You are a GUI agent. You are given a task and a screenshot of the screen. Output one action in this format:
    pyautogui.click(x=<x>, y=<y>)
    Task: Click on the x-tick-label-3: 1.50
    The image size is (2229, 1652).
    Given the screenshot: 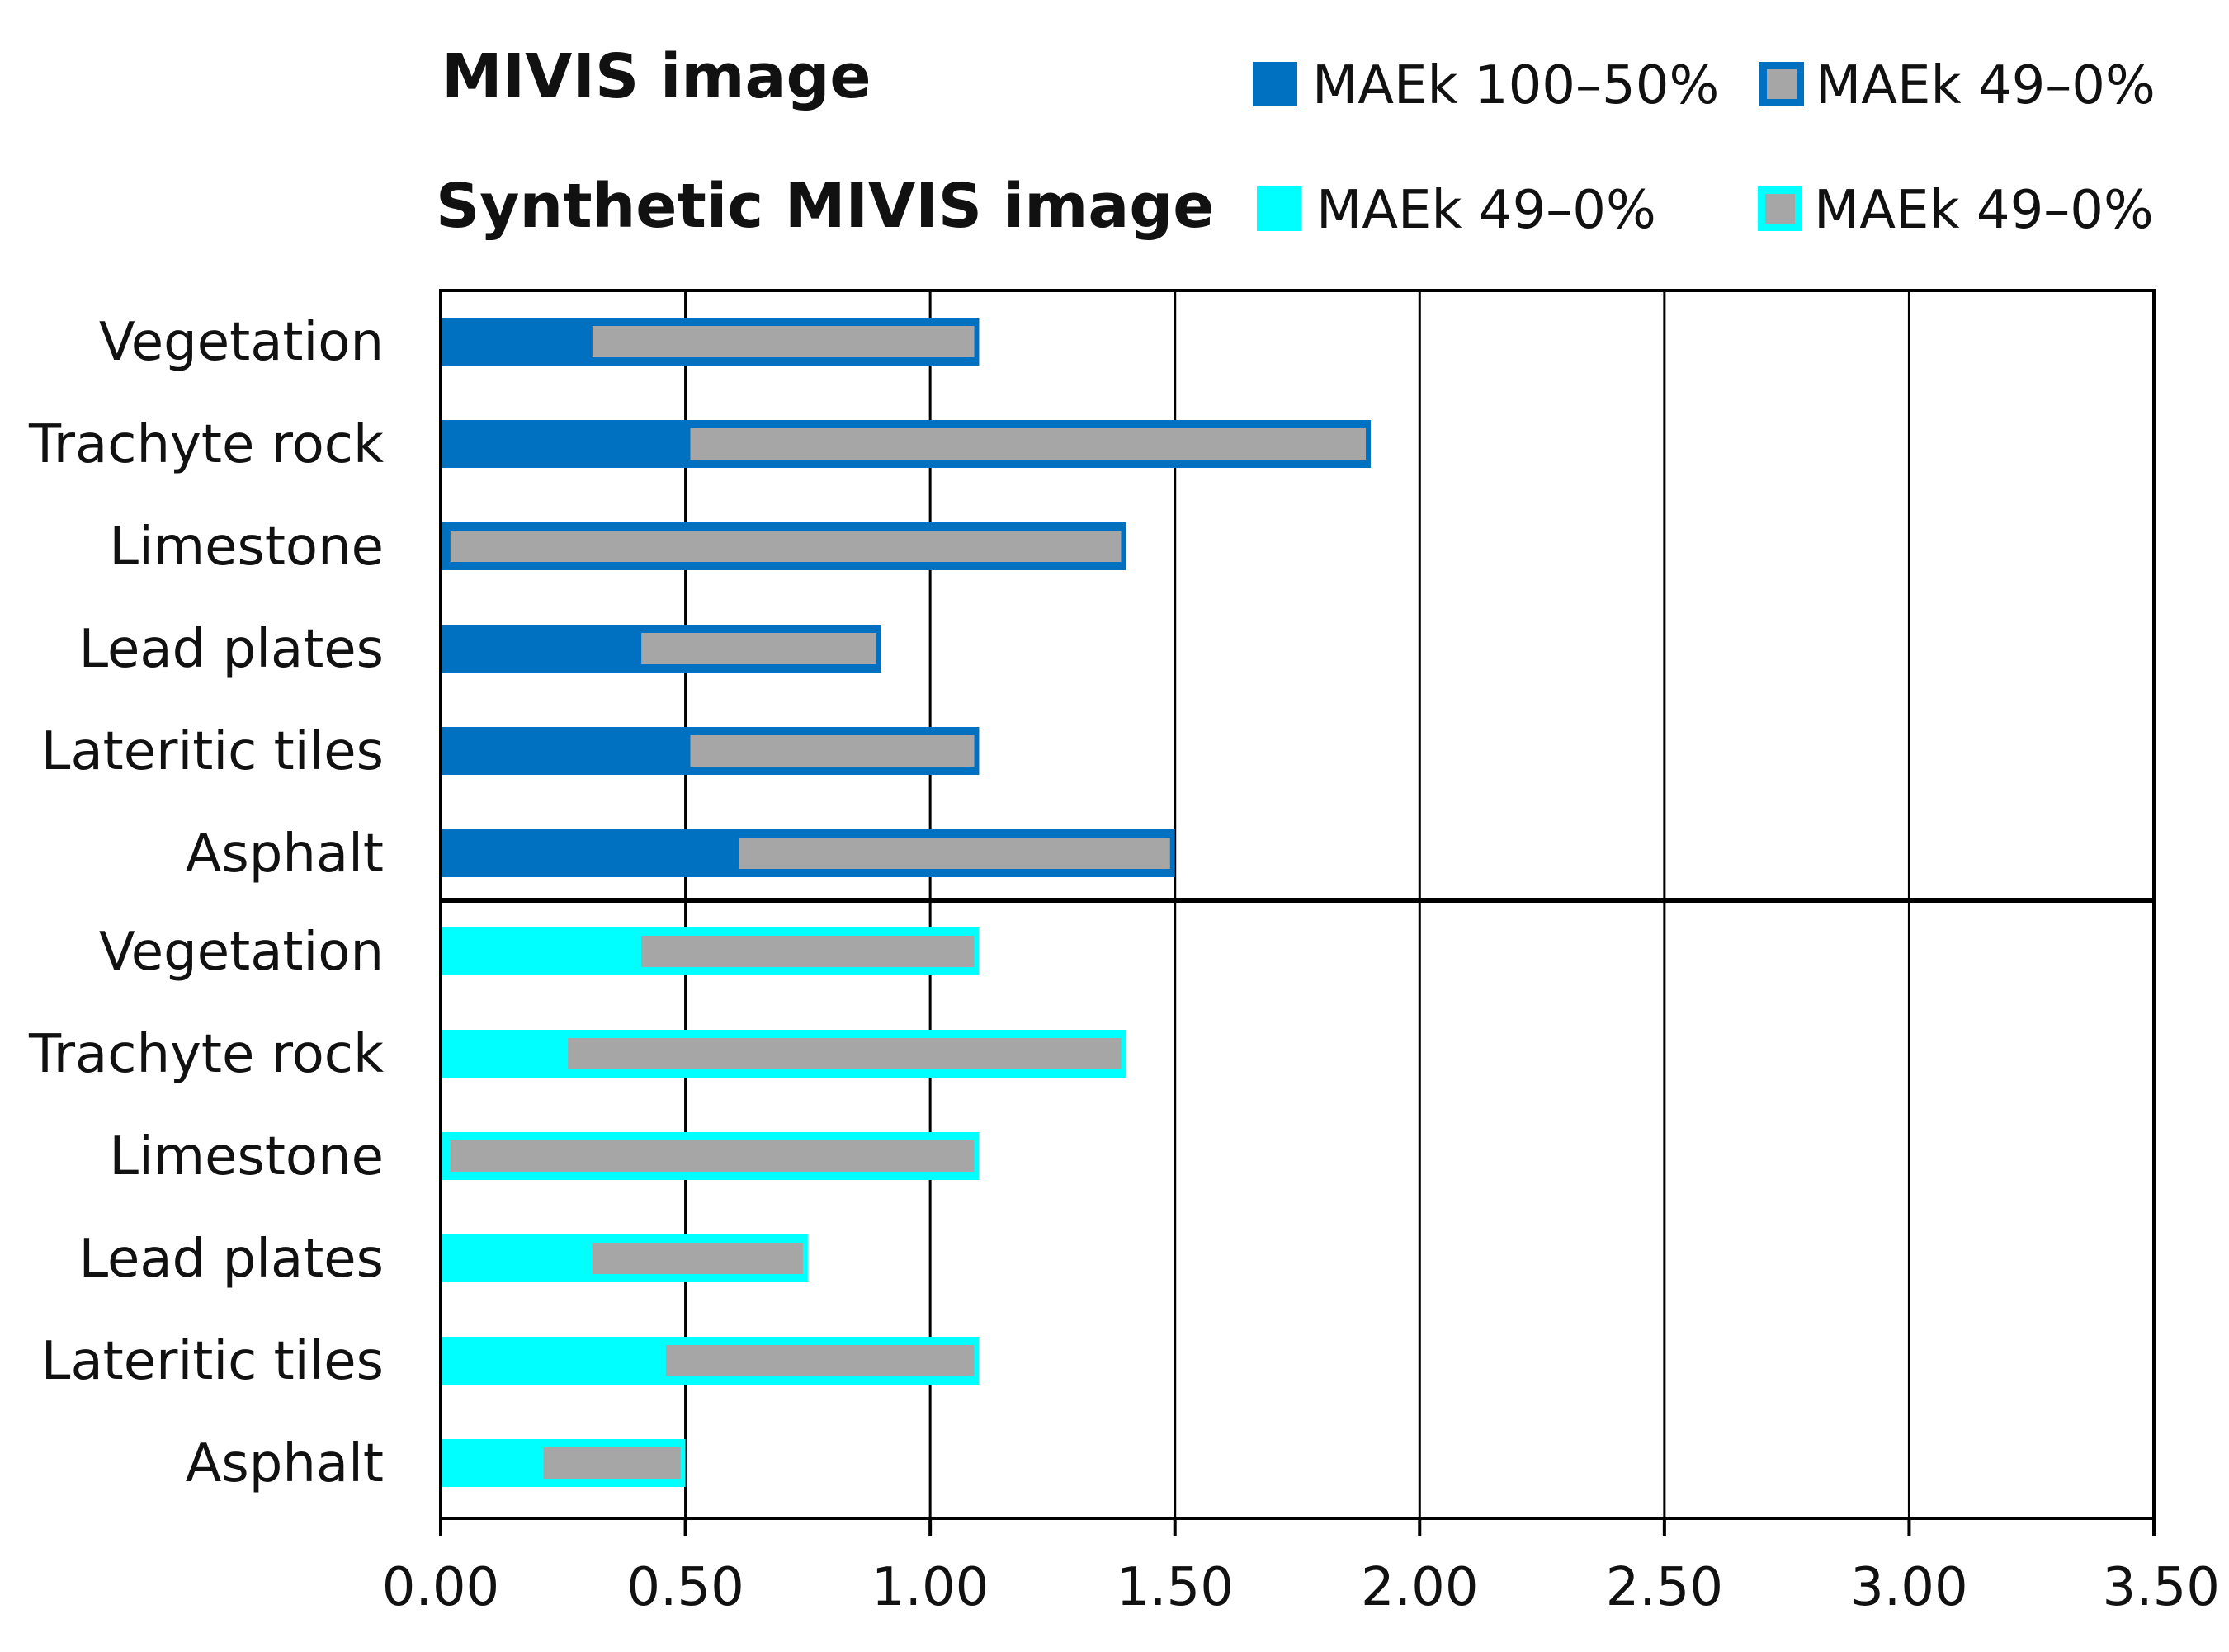 What is the action you would take?
    pyautogui.click(x=1175, y=1587)
    